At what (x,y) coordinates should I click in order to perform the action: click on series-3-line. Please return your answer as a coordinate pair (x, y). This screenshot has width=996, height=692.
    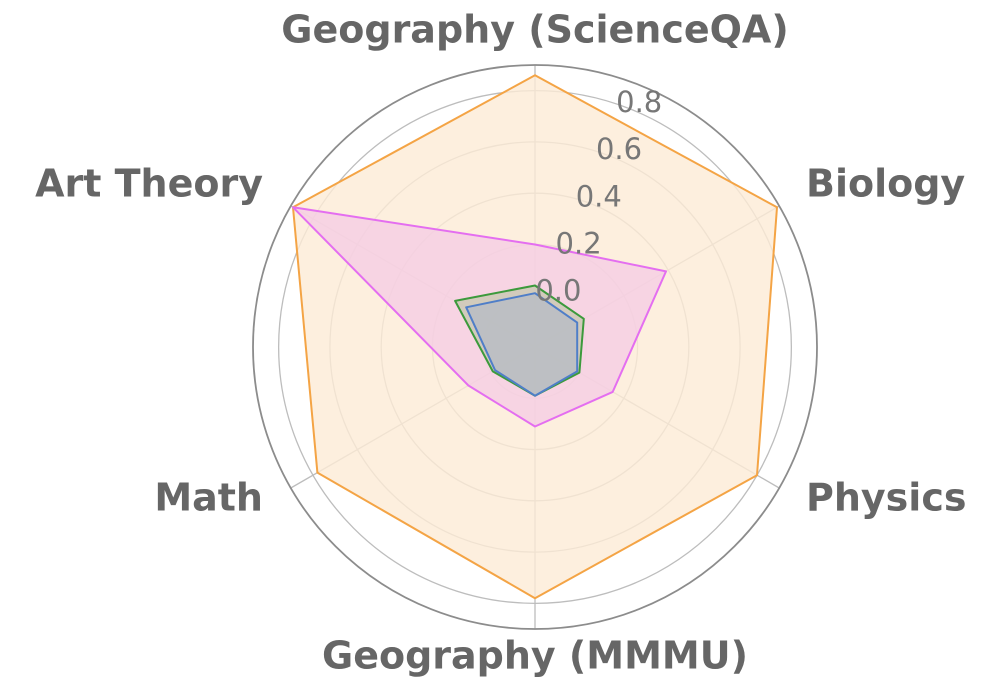
    Looking at the image, I should click on (522, 344).